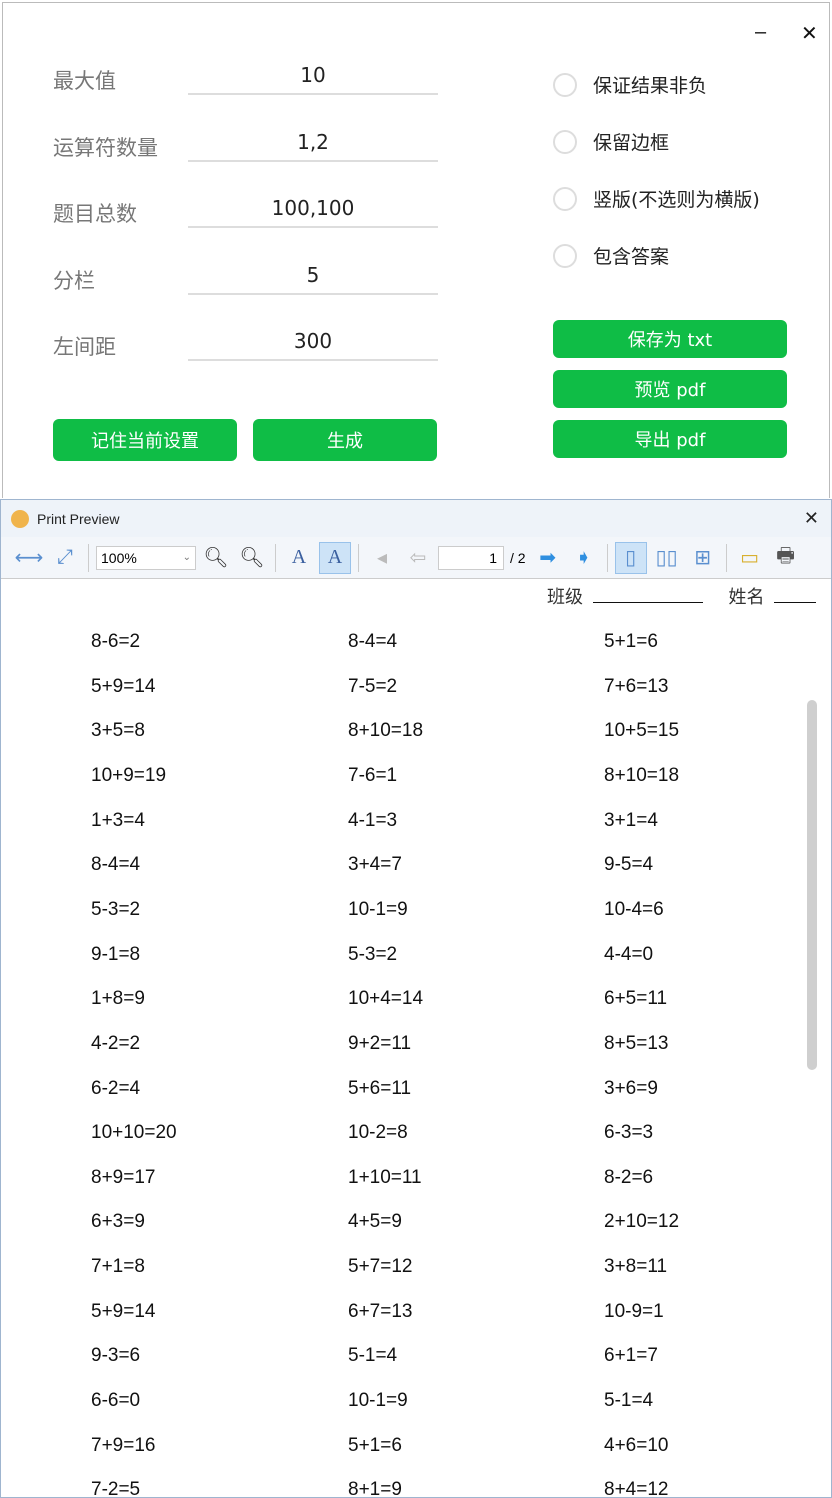  What do you see at coordinates (123, 1177) in the screenshot?
I see `equation: 8+9=17` at bounding box center [123, 1177].